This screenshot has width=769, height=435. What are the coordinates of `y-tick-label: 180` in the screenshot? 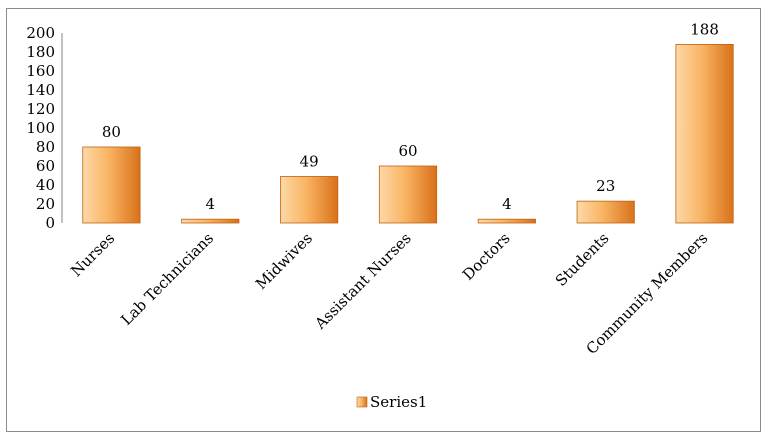 It's located at (40, 52).